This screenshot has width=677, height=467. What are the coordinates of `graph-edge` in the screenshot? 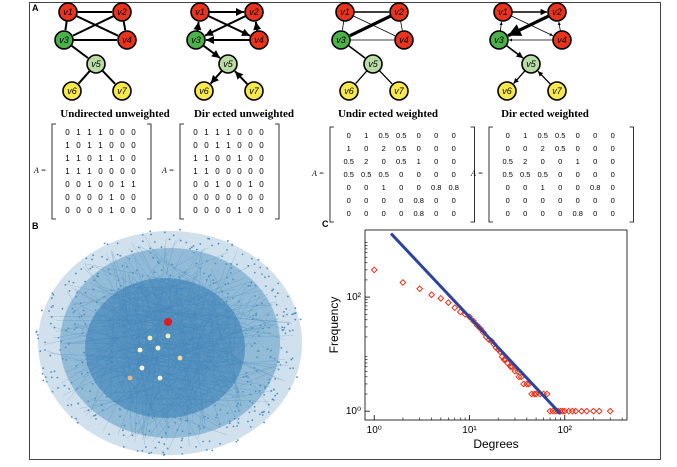 It's located at (84, 77).